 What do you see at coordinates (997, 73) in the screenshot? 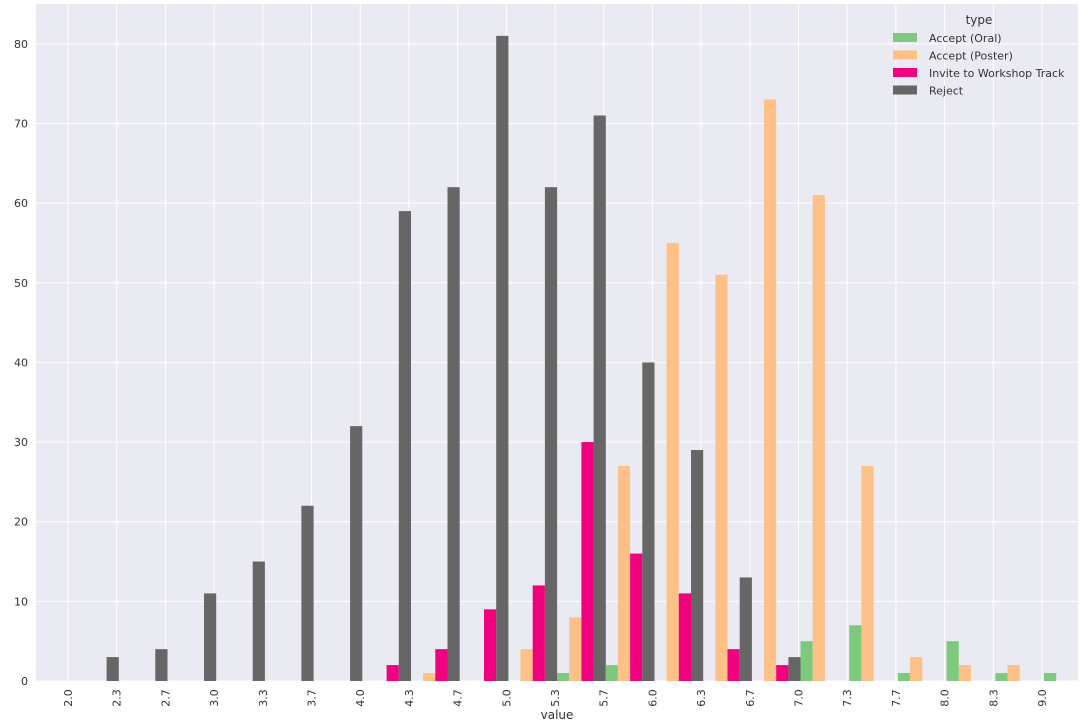
I see `legend-label: Invite to Workshop Track` at bounding box center [997, 73].